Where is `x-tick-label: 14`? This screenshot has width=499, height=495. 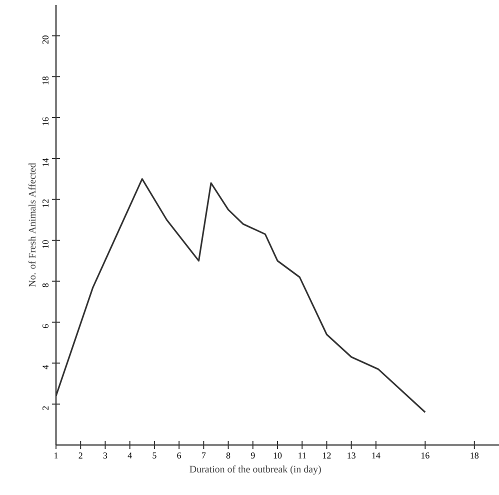 x-tick-label: 14 is located at coordinates (376, 455).